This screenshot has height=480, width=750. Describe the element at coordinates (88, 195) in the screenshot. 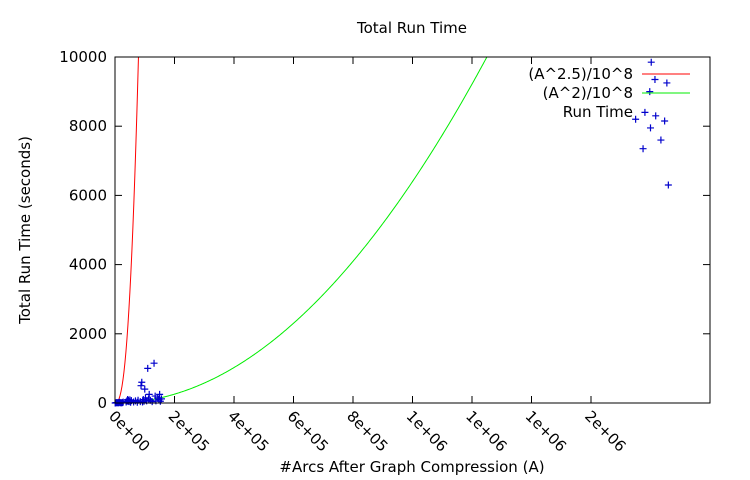

I see `y-tick-label-3: 6000` at that location.